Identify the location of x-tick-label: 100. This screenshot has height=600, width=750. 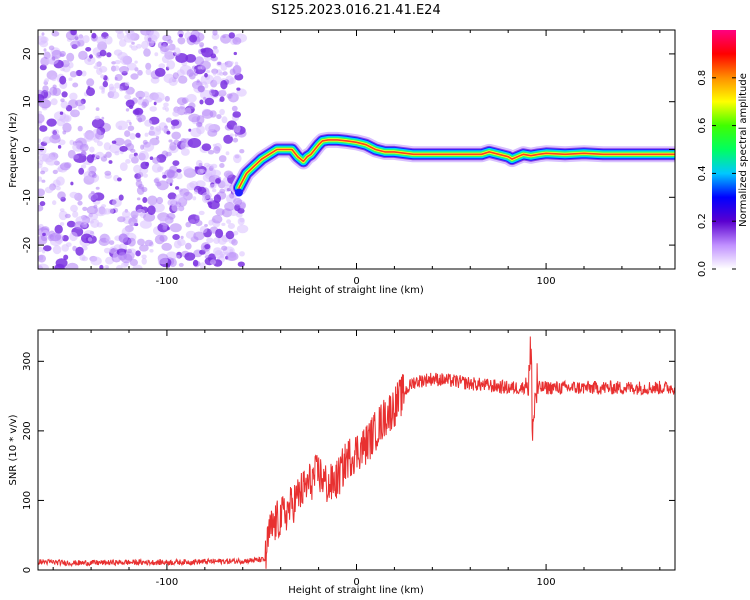
(546, 582).